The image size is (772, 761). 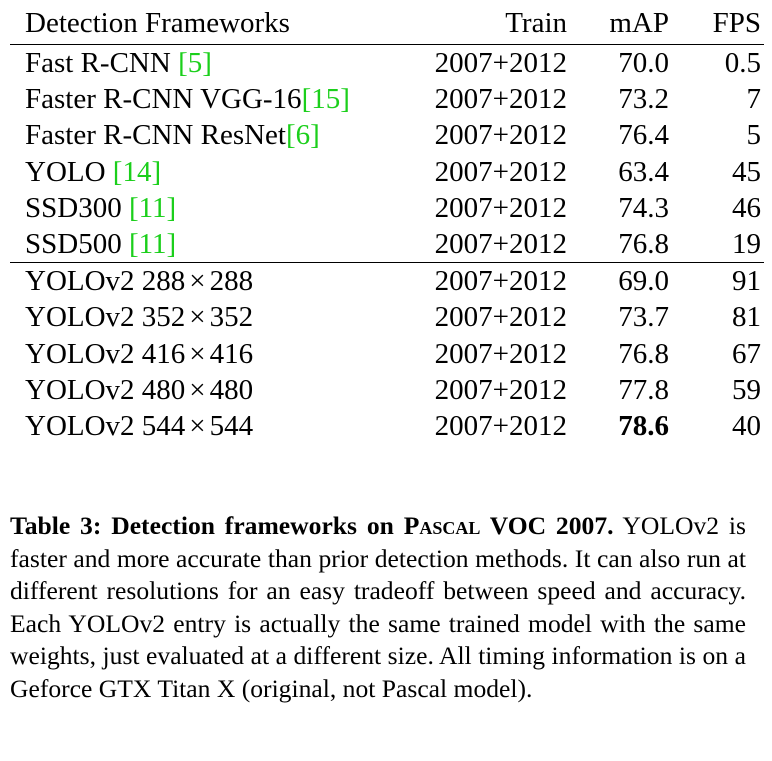 What do you see at coordinates (746, 426) in the screenshot?
I see `fps-cell: 40` at bounding box center [746, 426].